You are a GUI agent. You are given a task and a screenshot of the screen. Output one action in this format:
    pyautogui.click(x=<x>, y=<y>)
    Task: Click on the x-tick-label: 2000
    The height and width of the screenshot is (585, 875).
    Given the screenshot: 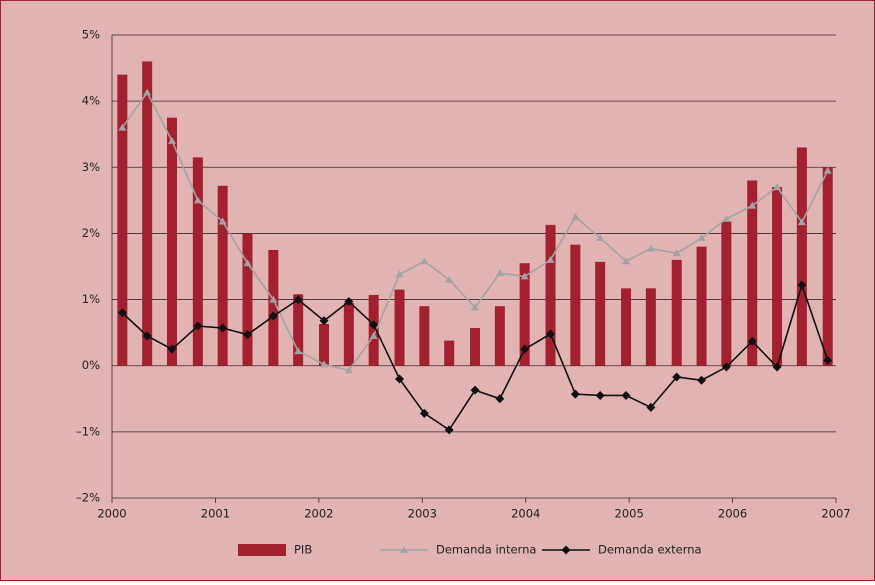 What is the action you would take?
    pyautogui.click(x=111, y=514)
    